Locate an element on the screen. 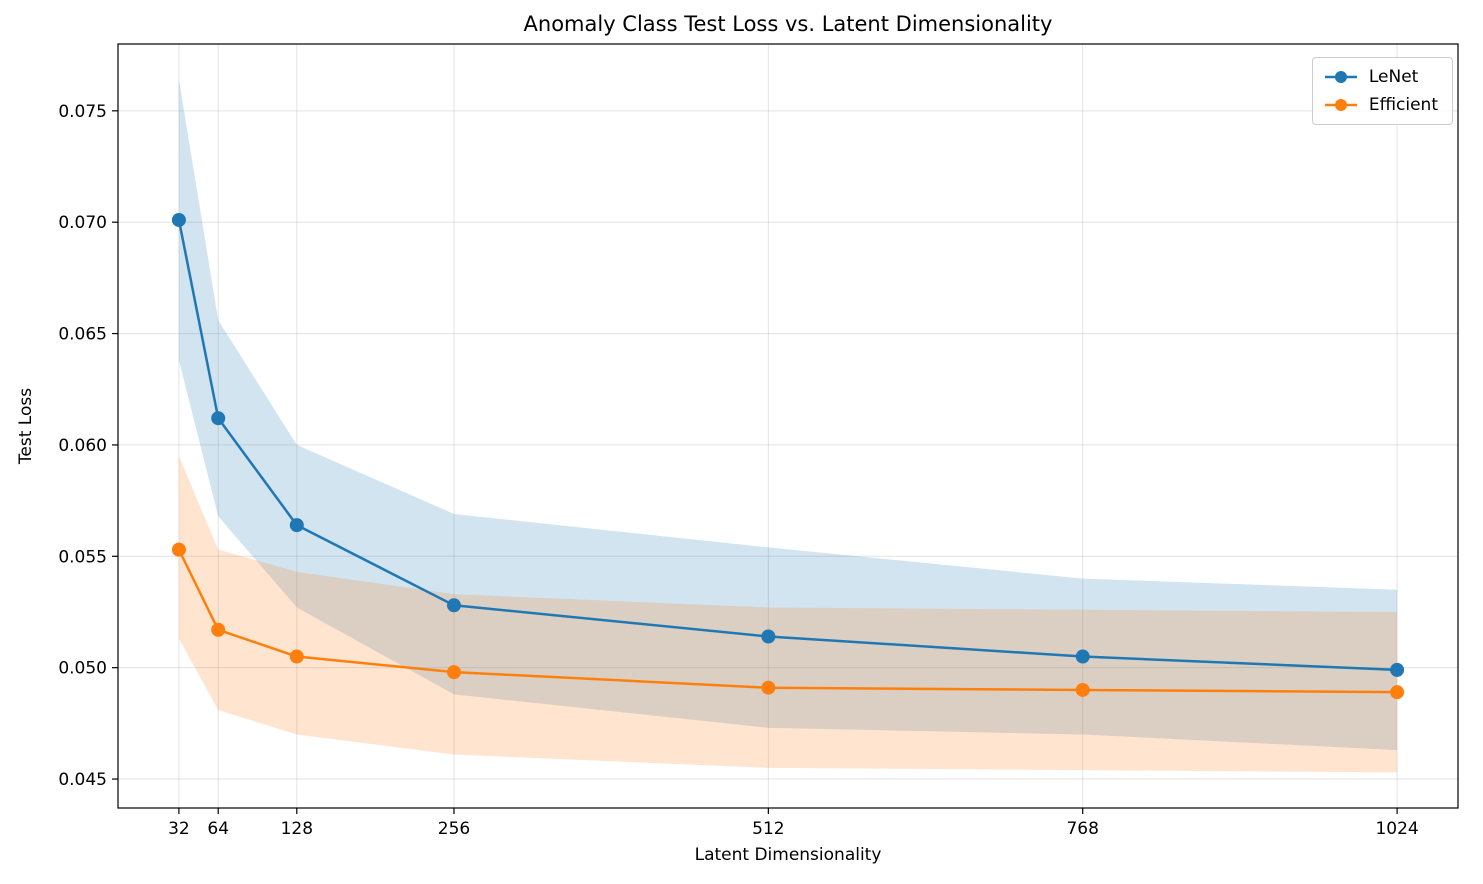  legend-label-lenet: LeNet is located at coordinates (1393, 77).